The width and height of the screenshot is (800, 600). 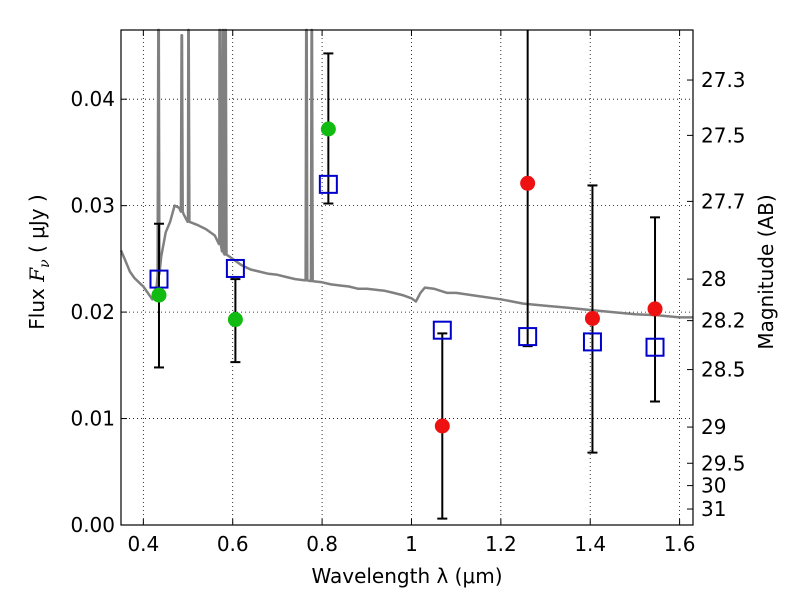 I want to click on y2-tick-label: 31, so click(x=713, y=509).